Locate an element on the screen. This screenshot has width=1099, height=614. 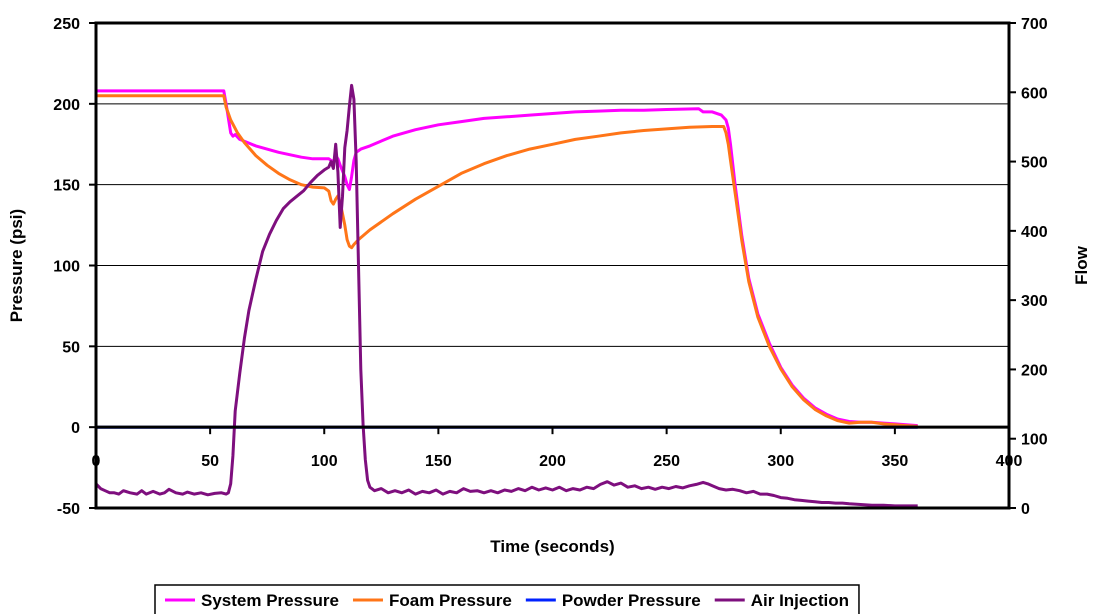
y-tick-label: 100 is located at coordinates (66, 267).